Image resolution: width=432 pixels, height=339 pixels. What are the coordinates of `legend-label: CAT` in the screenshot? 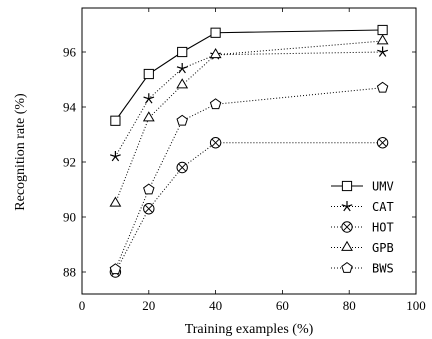 It's located at (383, 207).